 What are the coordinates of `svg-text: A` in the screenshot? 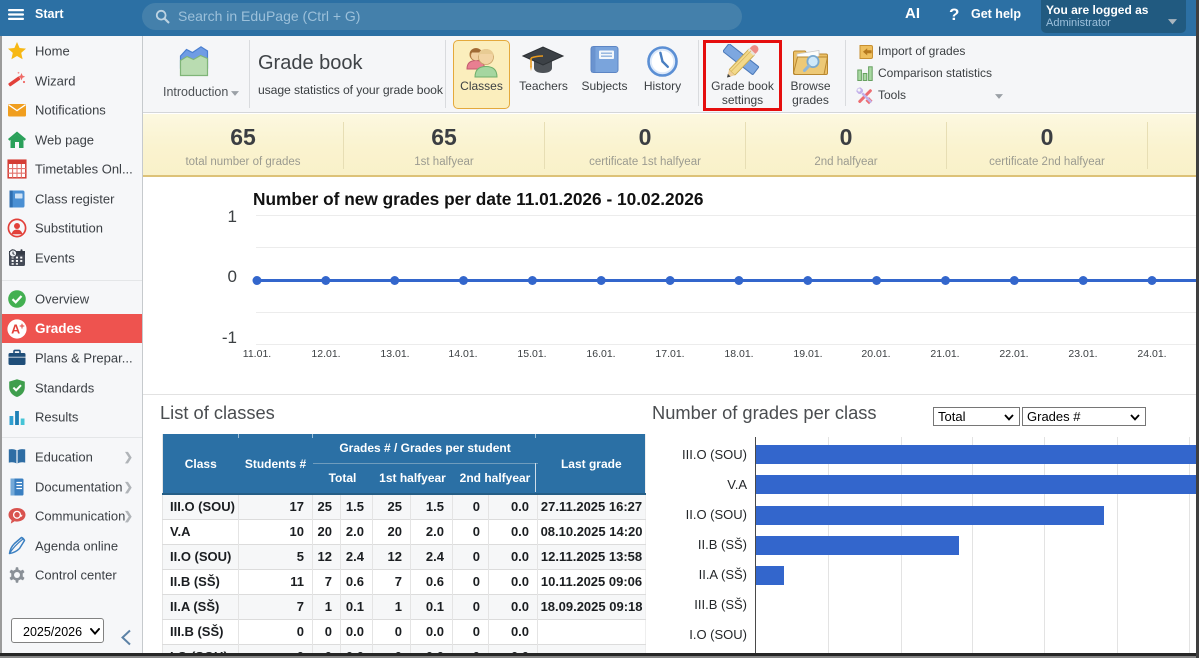 It's located at (15, 329).